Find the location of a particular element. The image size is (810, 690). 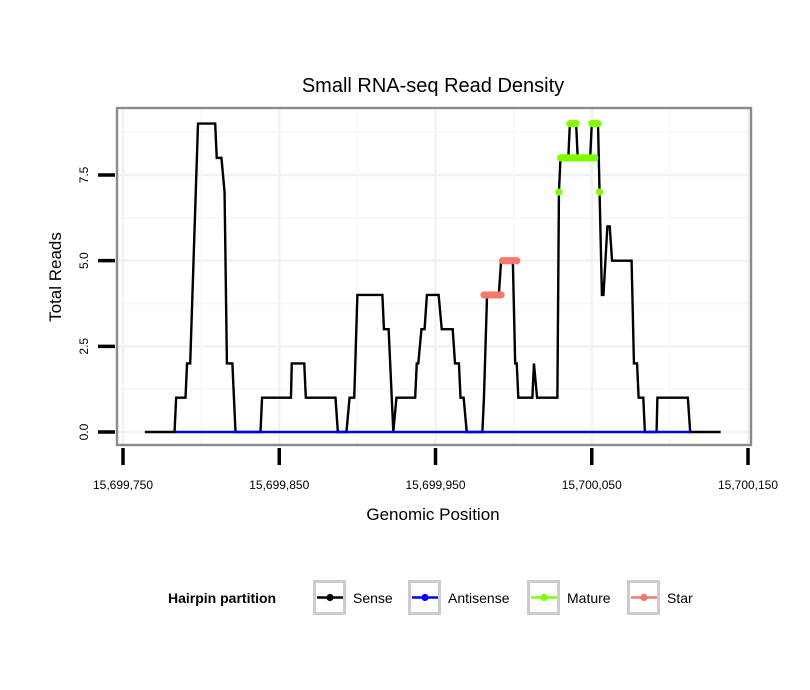

legend-item-antisense: Antisense is located at coordinates (459, 597).